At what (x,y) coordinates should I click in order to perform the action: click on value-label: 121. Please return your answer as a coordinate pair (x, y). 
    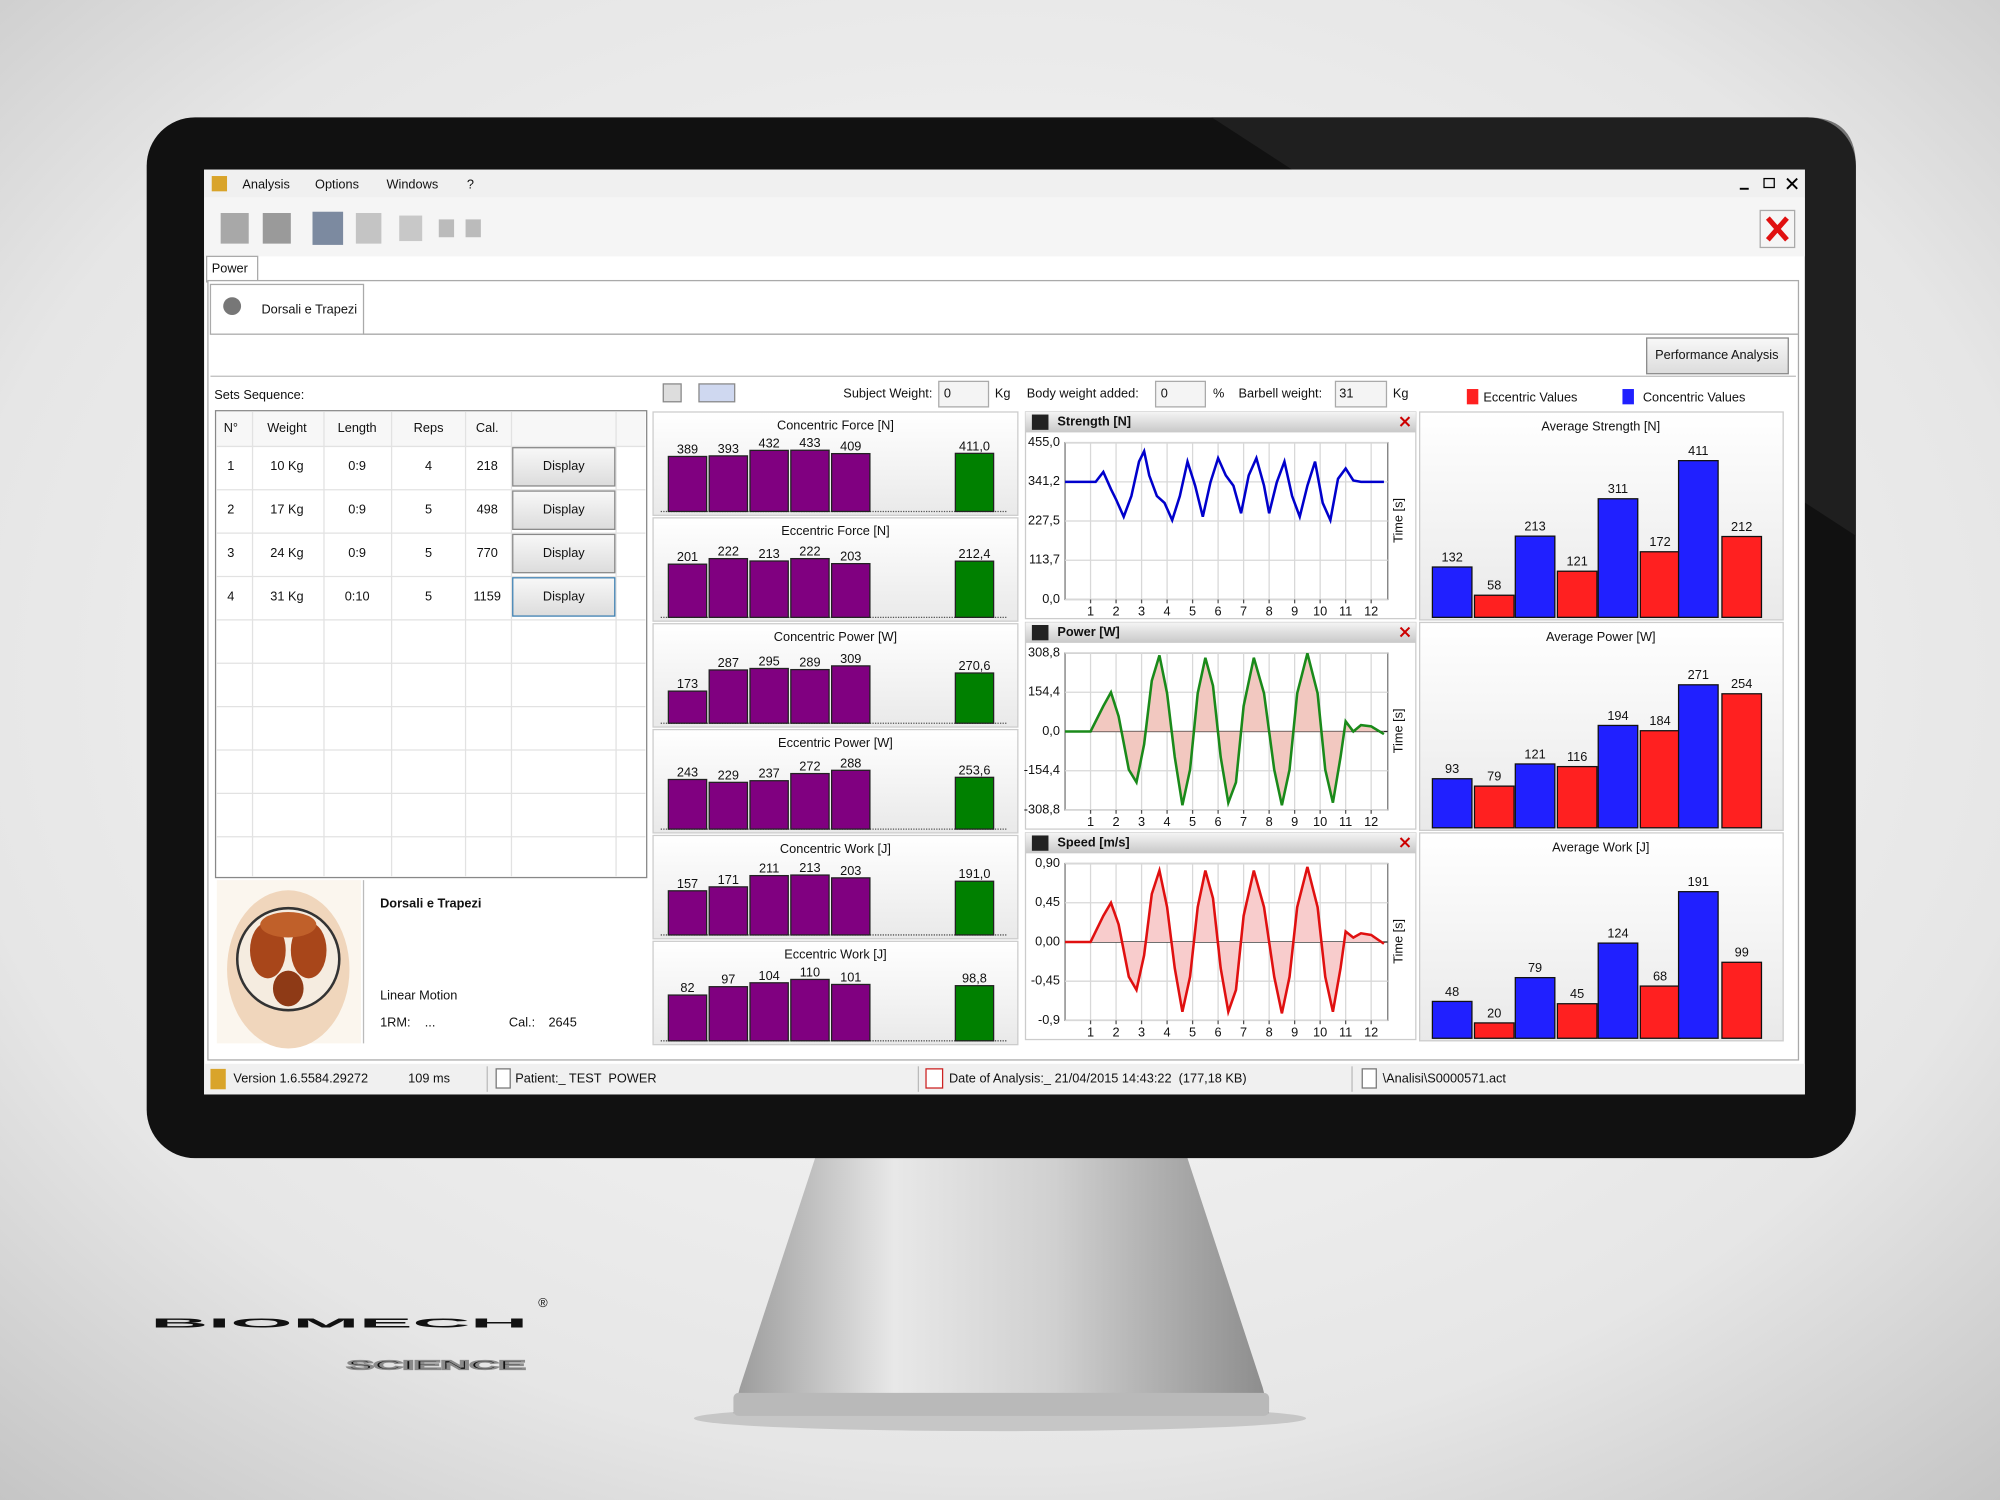
    Looking at the image, I should click on (1534, 753).